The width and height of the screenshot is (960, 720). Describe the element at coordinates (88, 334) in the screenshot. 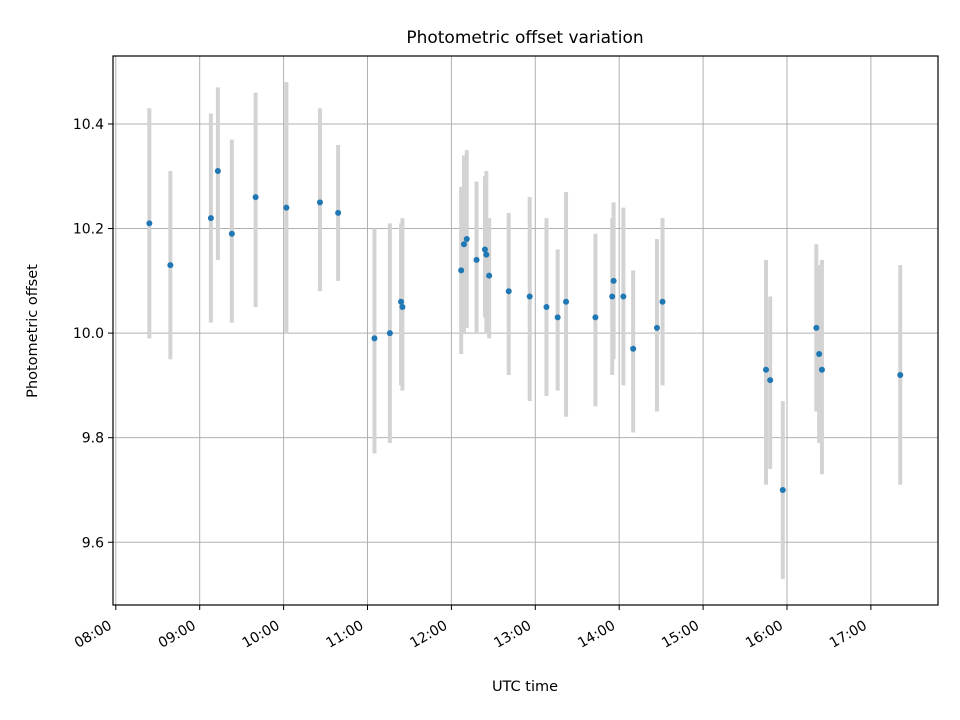

I see `y-tick-label: 10.0` at that location.